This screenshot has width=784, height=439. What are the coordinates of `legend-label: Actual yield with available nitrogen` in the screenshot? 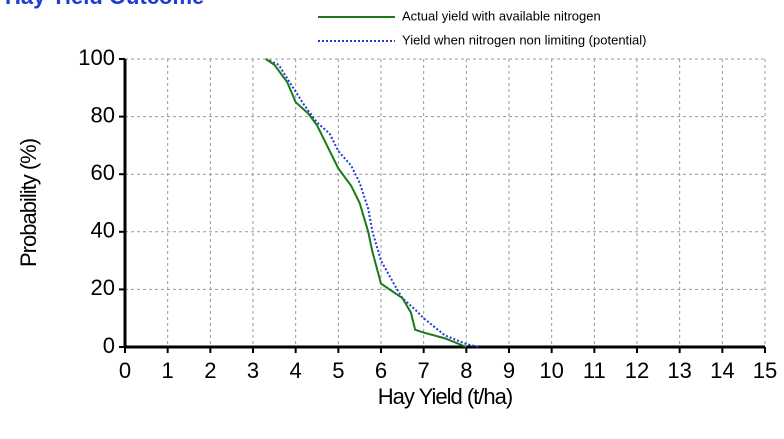 It's located at (501, 15).